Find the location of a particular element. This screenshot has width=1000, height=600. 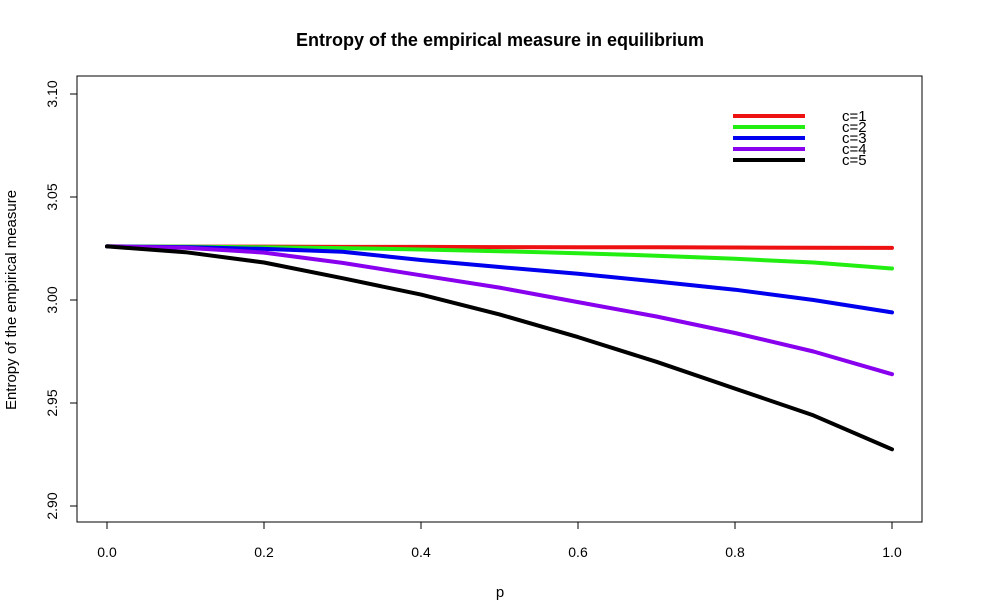

x-tick-label: 1.0 is located at coordinates (892, 552).